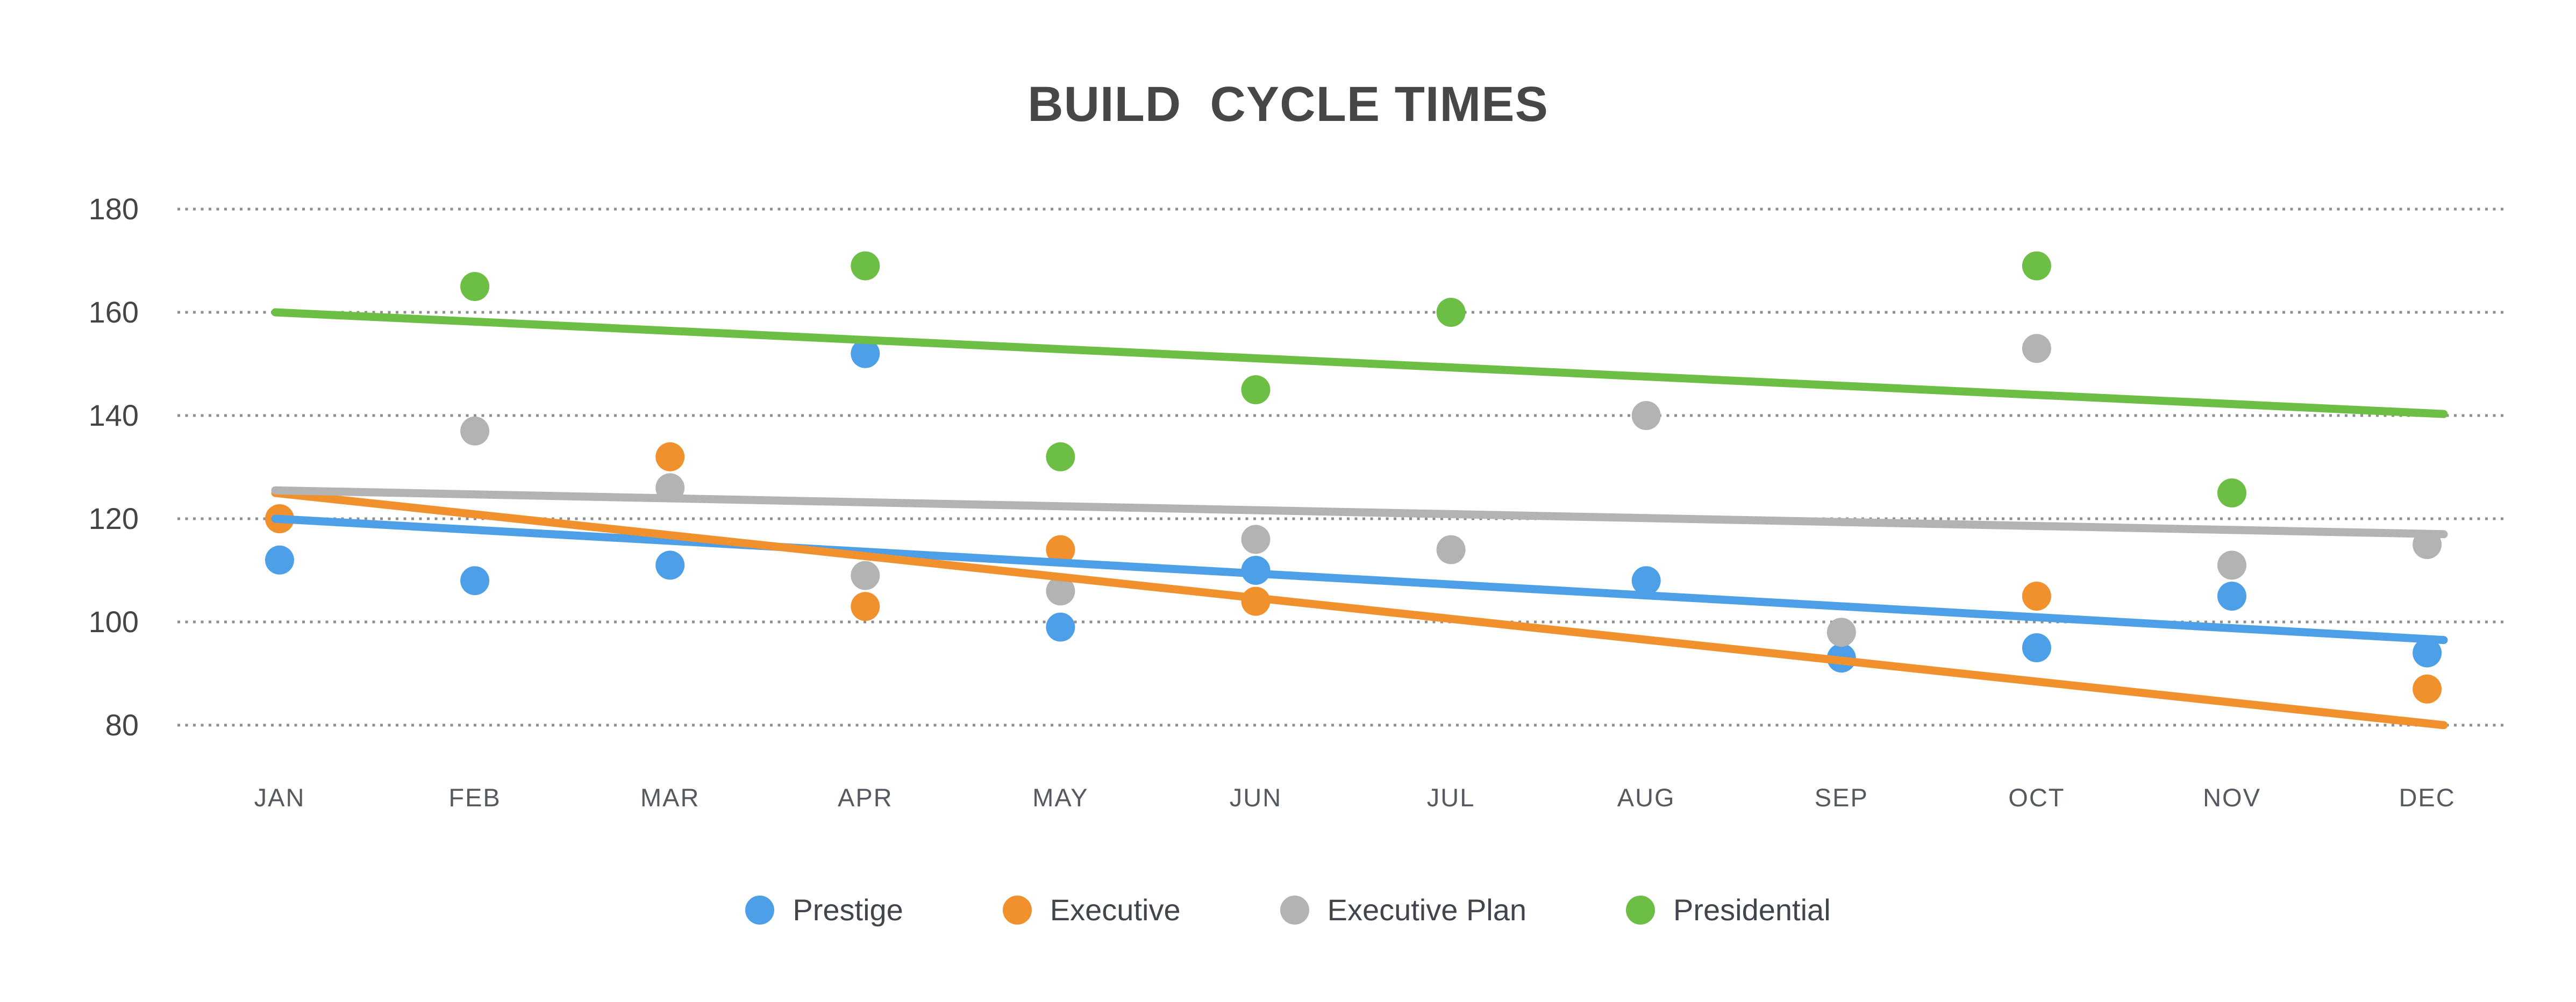 This screenshot has width=2576, height=1002. What do you see at coordinates (865, 798) in the screenshot?
I see `x-tick-label-apr: APR` at bounding box center [865, 798].